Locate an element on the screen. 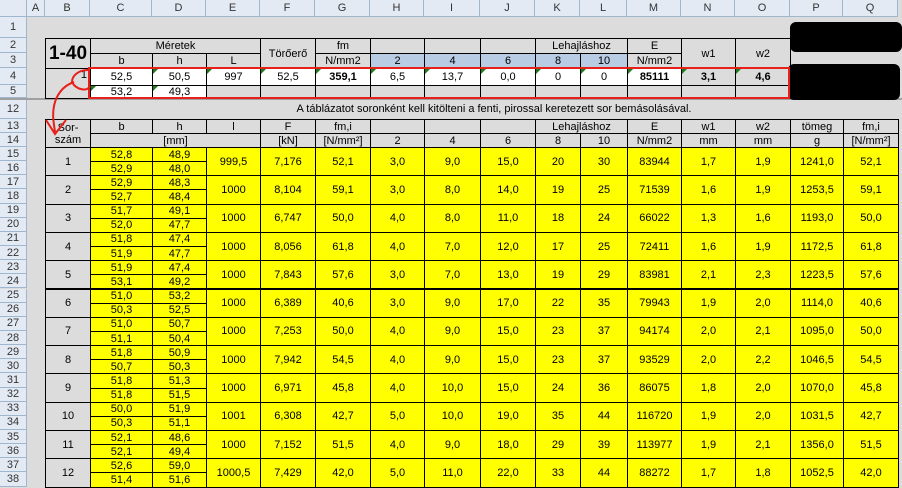 This screenshot has width=902, height=488. record-l: 1001 is located at coordinates (233, 416).